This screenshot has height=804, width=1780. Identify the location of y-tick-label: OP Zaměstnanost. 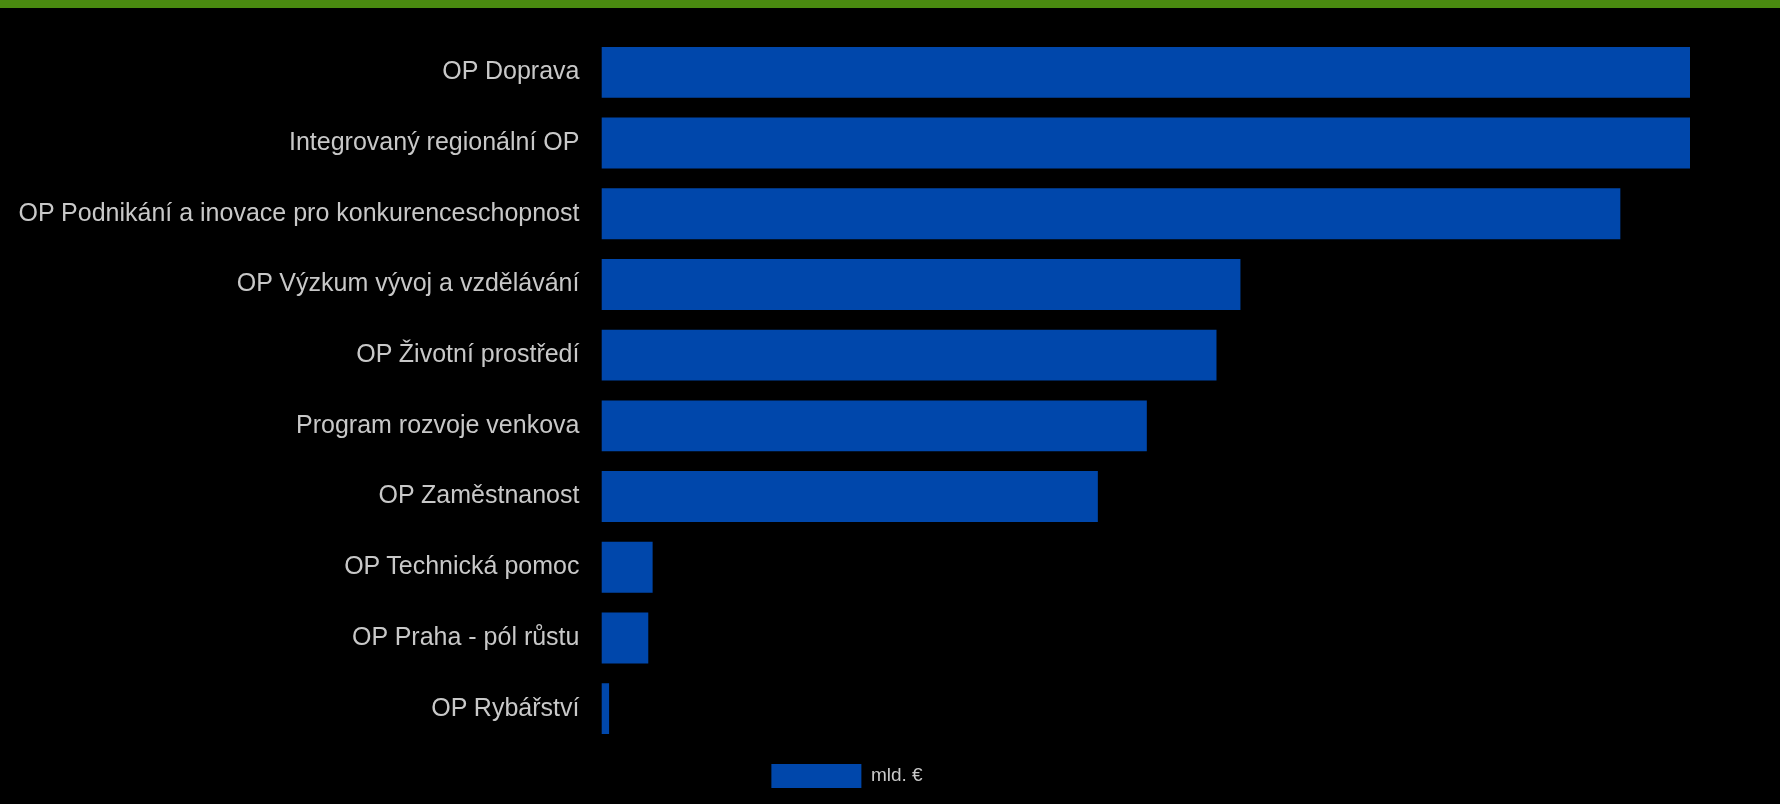
(479, 494).